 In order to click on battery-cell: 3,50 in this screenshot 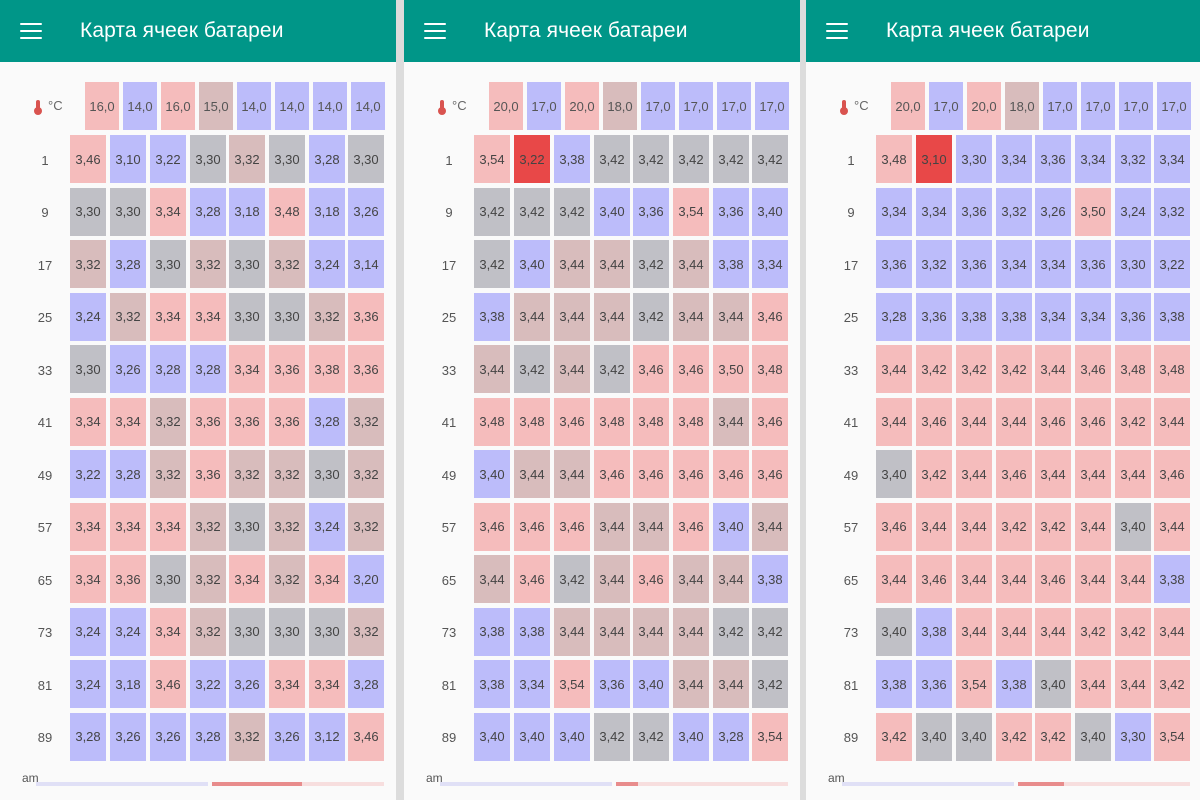, I will do `click(1093, 211)`.